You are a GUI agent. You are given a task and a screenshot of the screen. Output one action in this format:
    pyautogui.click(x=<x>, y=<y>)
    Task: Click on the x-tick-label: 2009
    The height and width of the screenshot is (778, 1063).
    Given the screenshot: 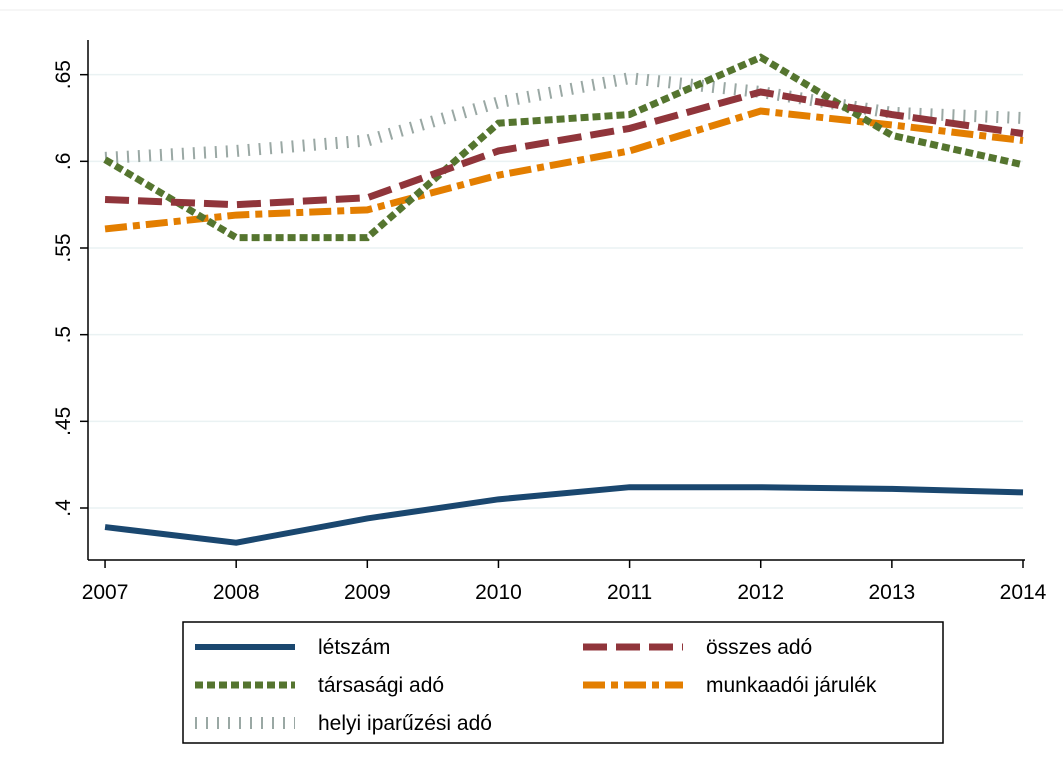 What is the action you would take?
    pyautogui.click(x=367, y=592)
    